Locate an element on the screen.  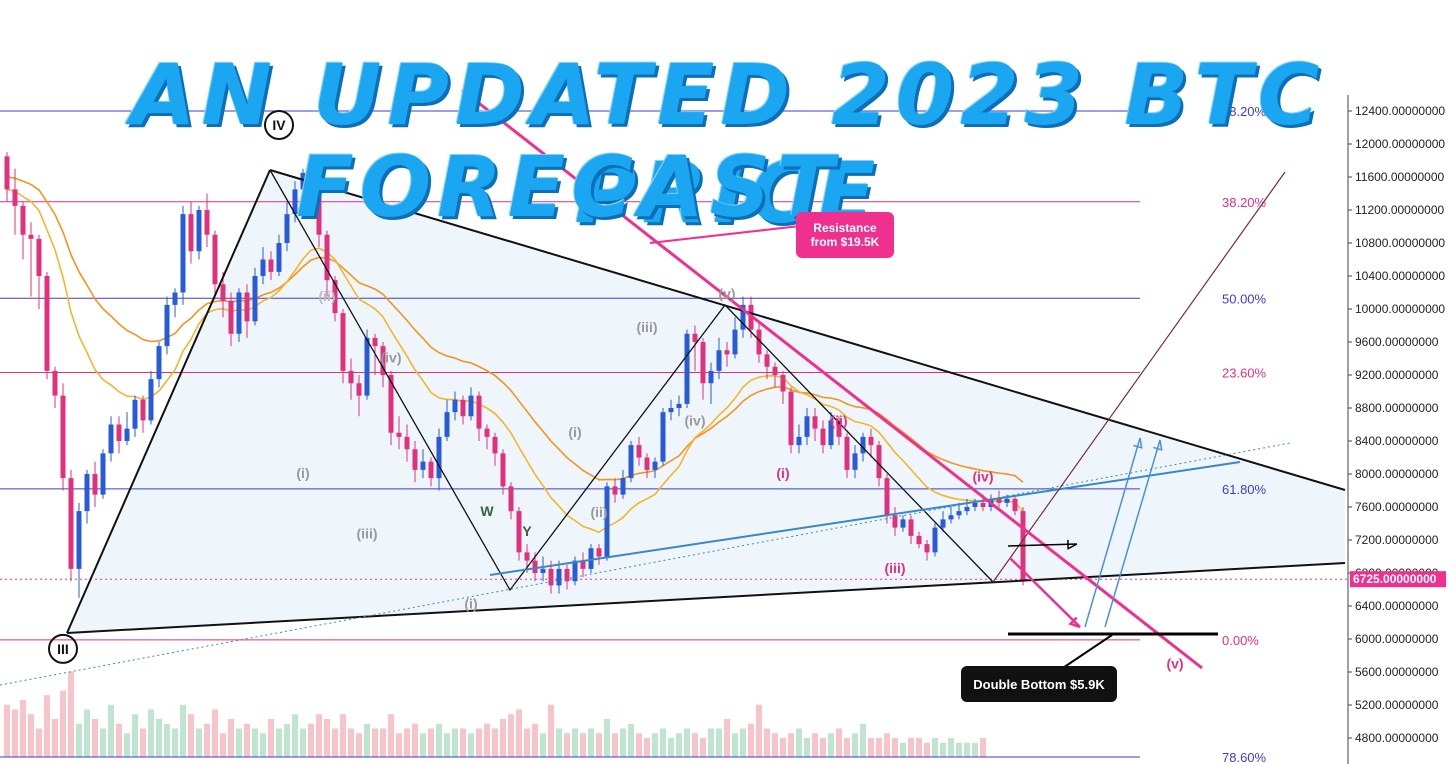
wave-label: (i) is located at coordinates (302, 473).